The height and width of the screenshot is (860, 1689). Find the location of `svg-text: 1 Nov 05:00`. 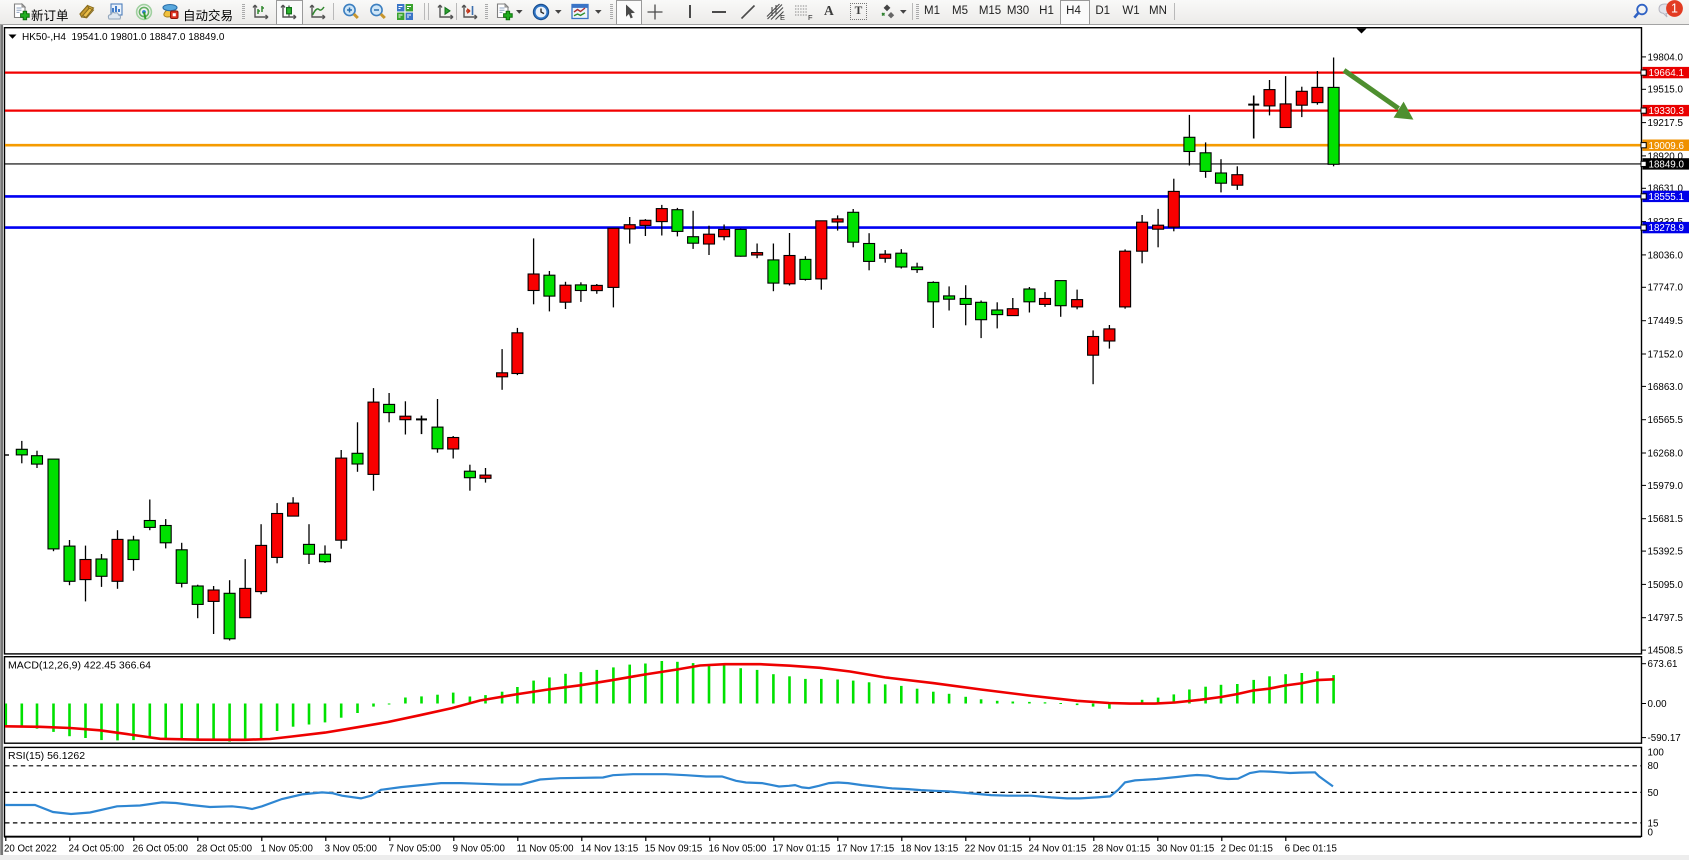

svg-text: 1 Nov 05:00 is located at coordinates (287, 849).